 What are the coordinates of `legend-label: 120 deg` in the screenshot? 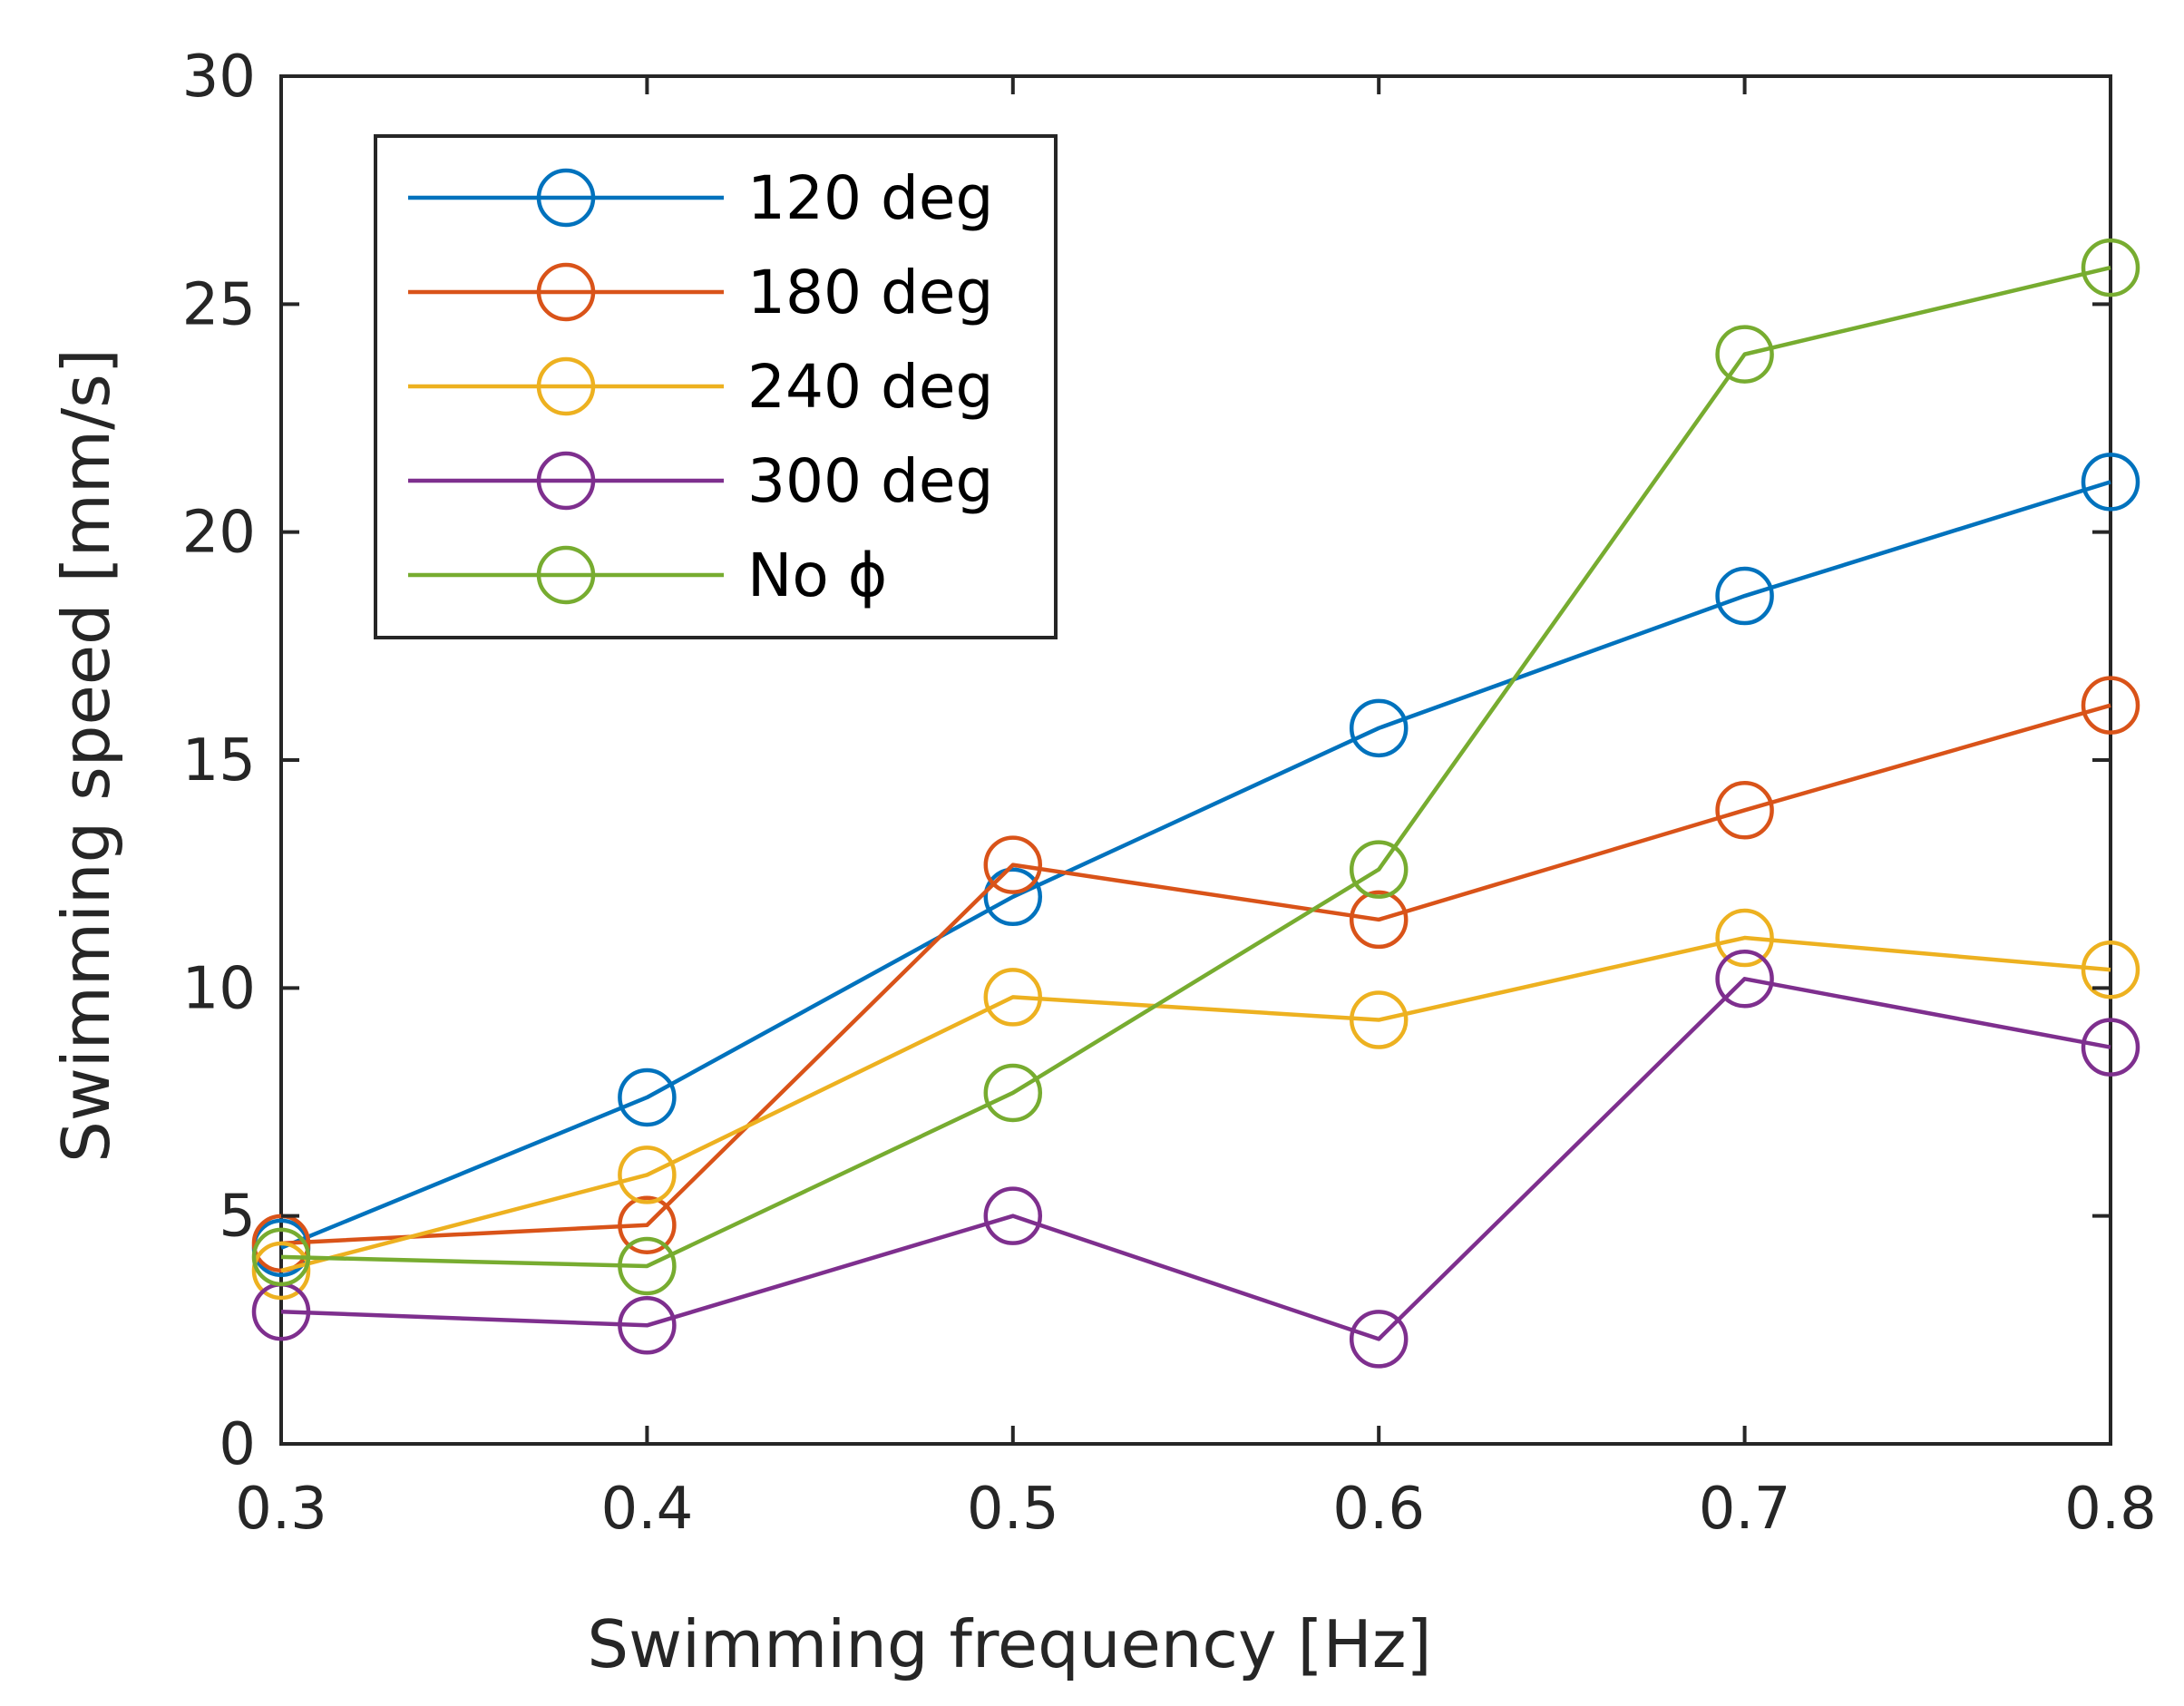 It's located at (870, 198).